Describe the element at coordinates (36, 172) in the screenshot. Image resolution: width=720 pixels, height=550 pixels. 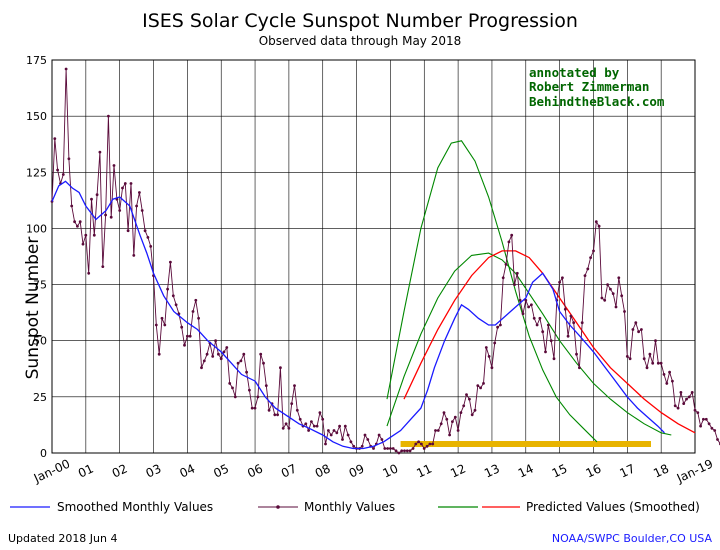
I see `y-tick-label-5: 125` at that location.